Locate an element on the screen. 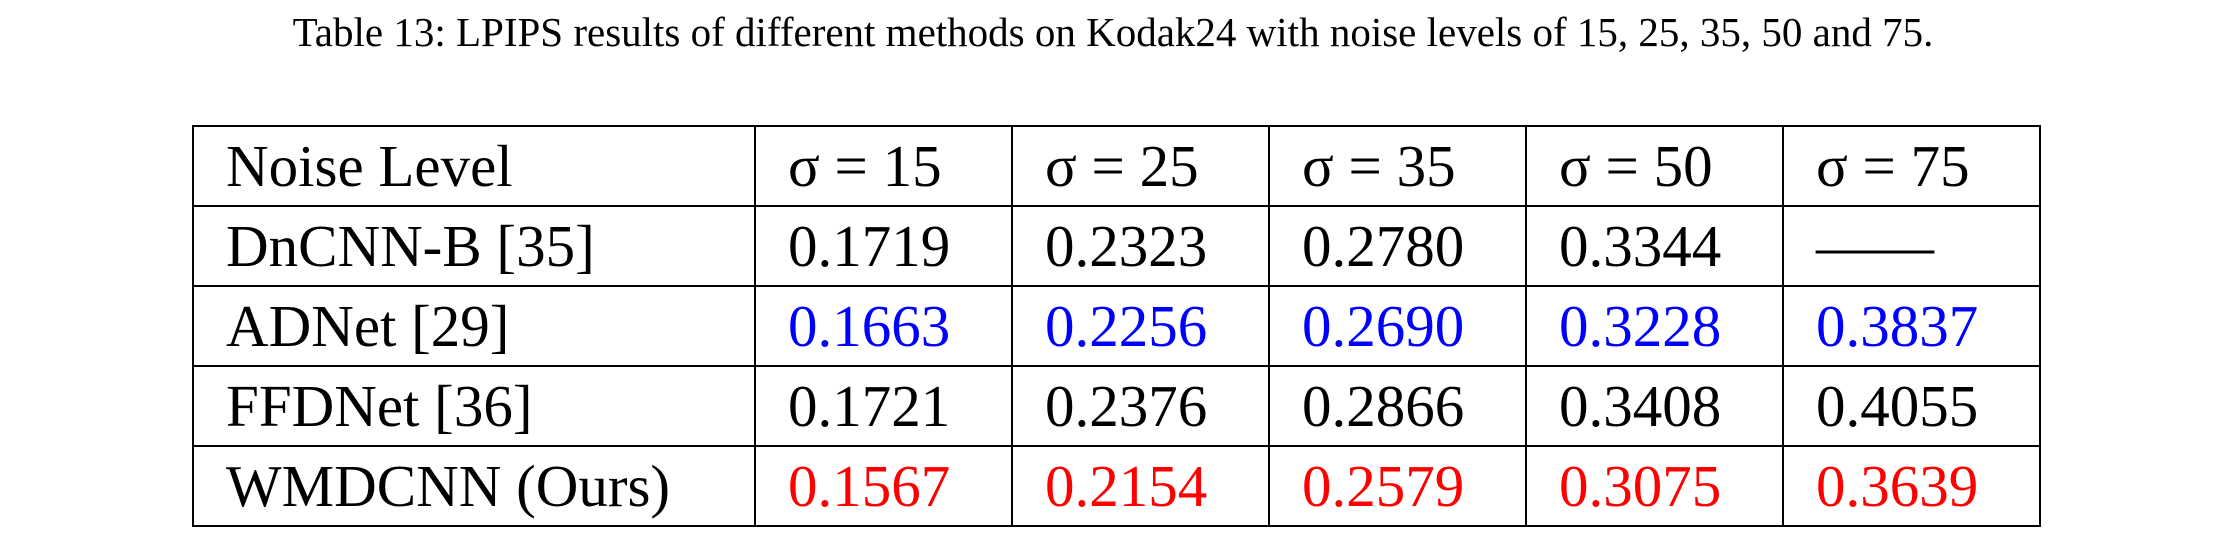  table-cell: 0.3837 is located at coordinates (1911, 326).